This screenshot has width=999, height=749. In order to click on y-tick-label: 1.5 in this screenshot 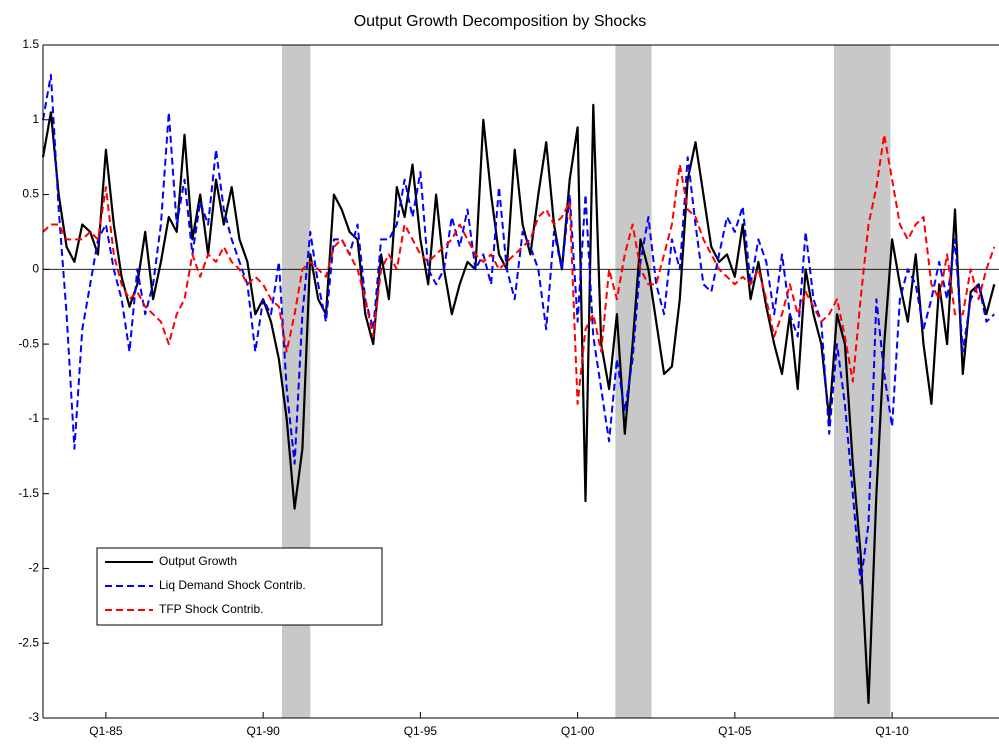, I will do `click(30, 44)`.